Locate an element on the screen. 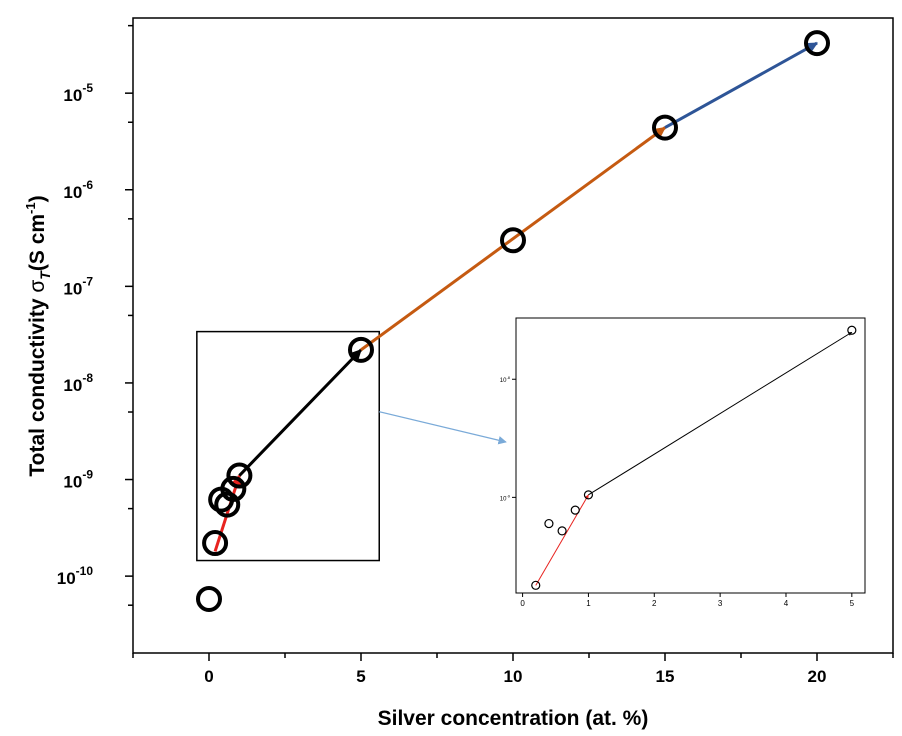 The height and width of the screenshot is (736, 902). zoom-box is located at coordinates (288, 446).